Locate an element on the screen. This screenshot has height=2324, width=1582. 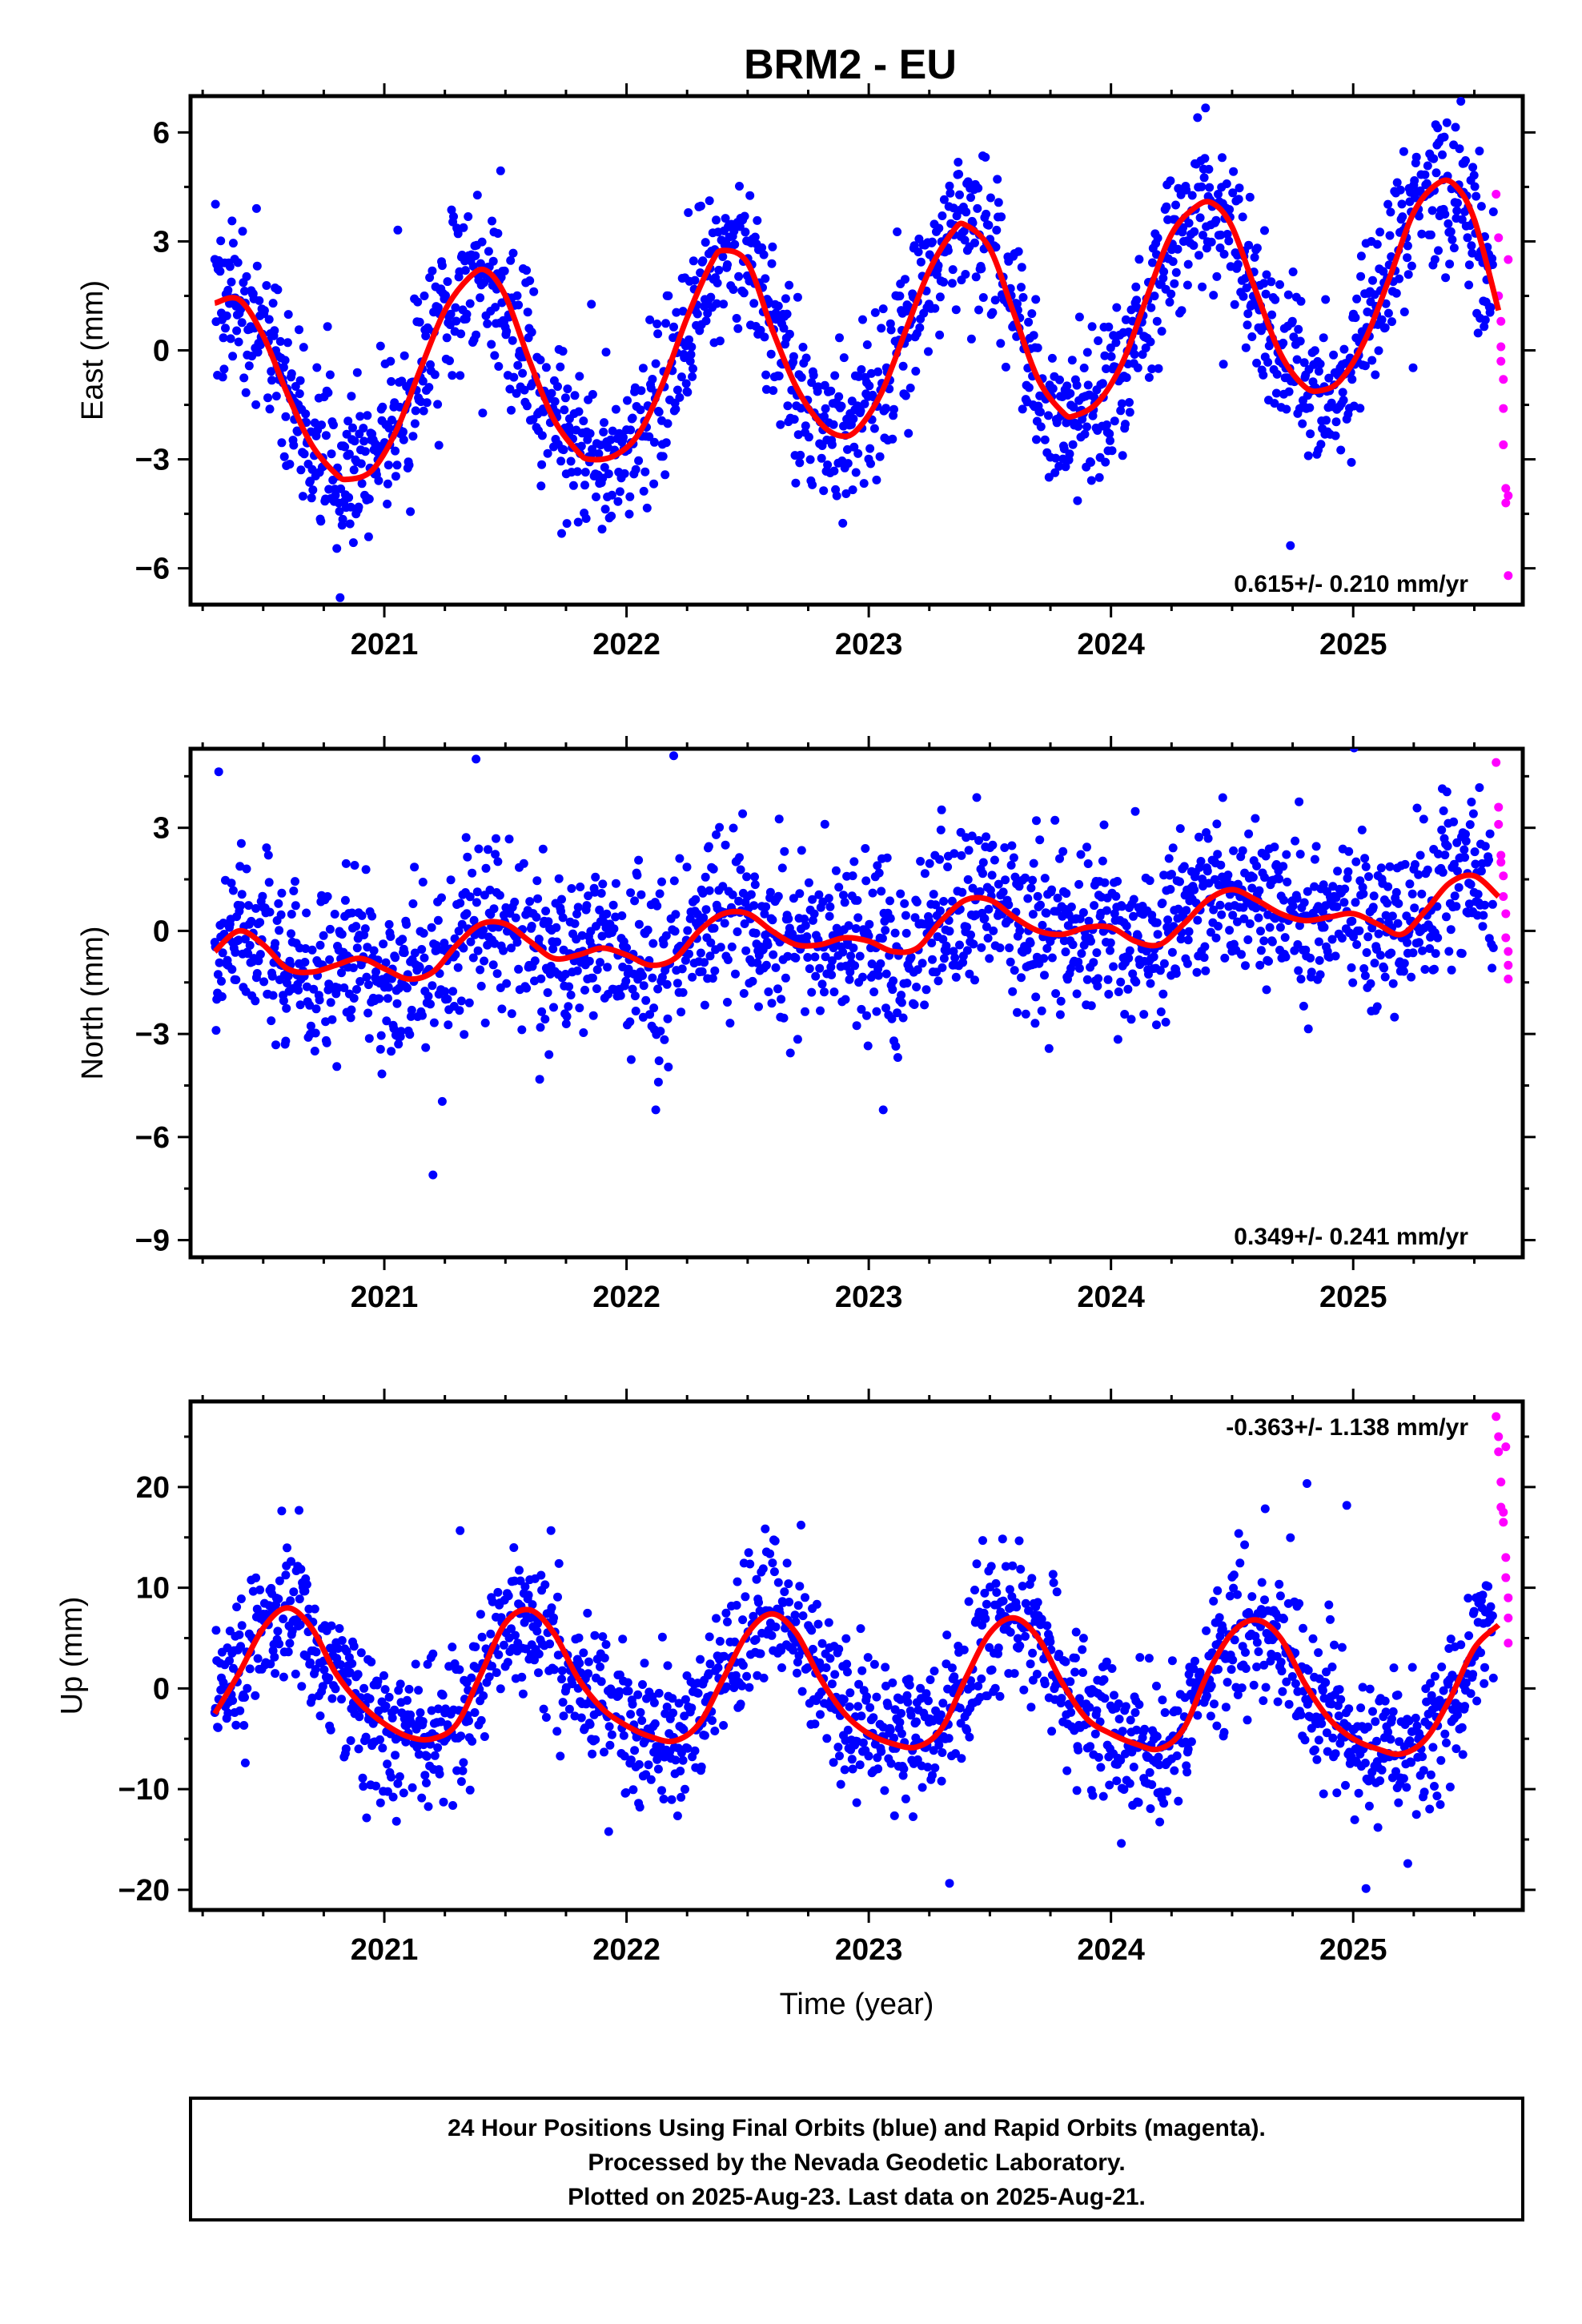
up-x-tick-label: 2024 is located at coordinates (1111, 1950).